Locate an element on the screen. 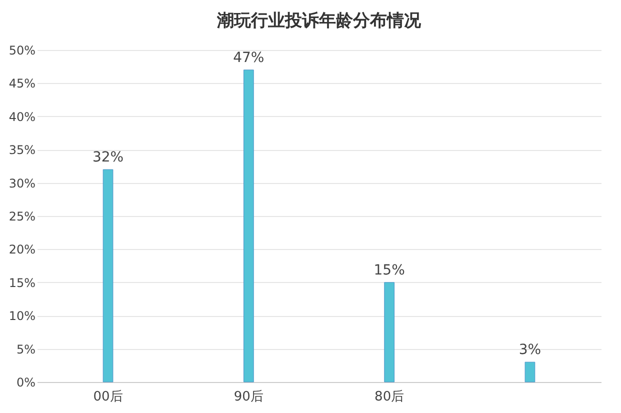 Image resolution: width=621 pixels, height=413 pixels. x-tick-label: 90后 is located at coordinates (249, 397).